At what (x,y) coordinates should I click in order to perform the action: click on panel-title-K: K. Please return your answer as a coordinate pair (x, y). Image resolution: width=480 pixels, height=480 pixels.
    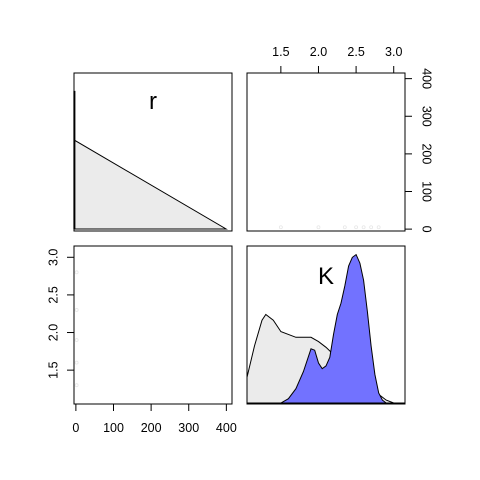
    Looking at the image, I should click on (326, 276).